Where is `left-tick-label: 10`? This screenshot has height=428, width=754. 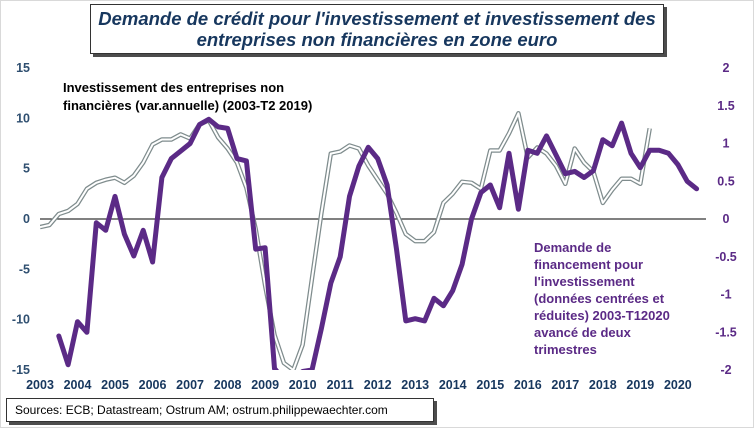
left-tick-label: 10 is located at coordinates (23, 118).